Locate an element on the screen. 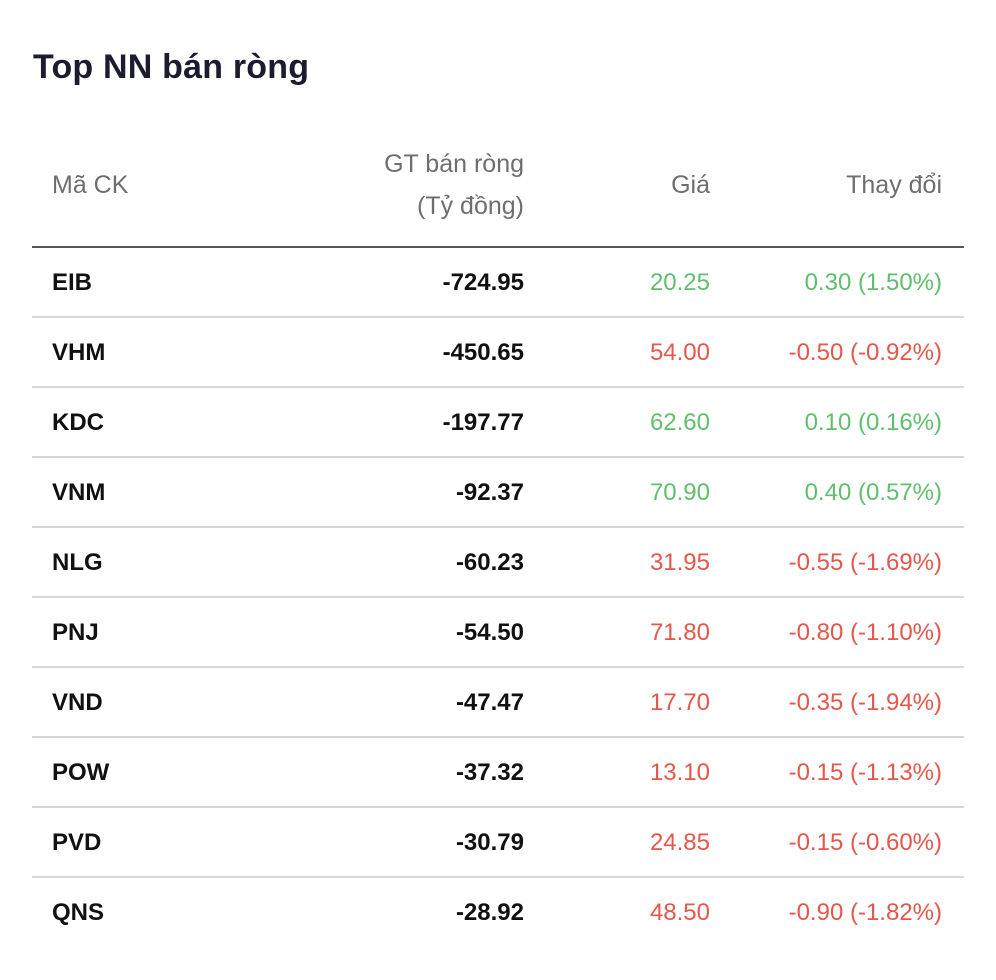 This screenshot has width=996, height=980. net-sell-value: -30.79 is located at coordinates (489, 842).